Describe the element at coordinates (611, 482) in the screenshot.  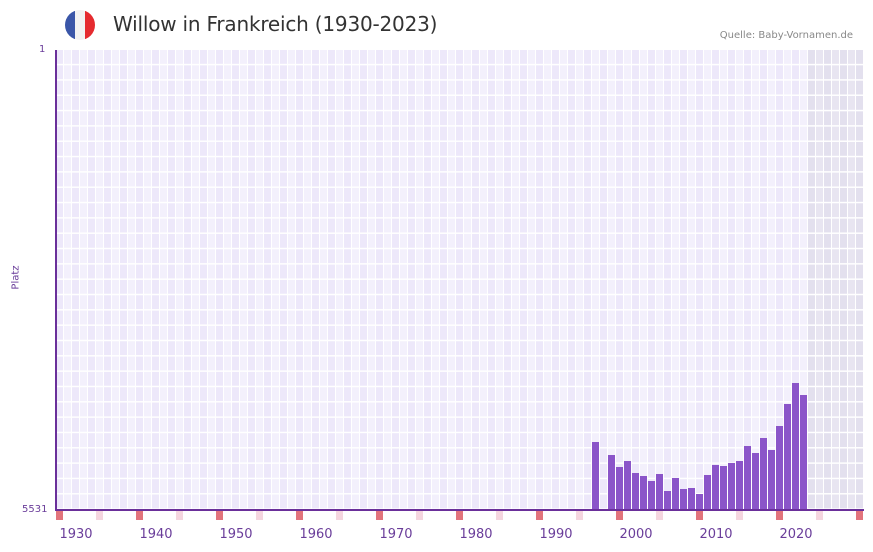
I see `bar-1997` at that location.